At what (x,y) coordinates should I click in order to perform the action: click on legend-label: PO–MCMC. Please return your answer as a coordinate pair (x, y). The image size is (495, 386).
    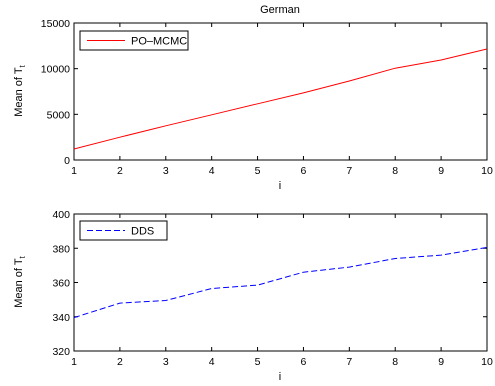
    Looking at the image, I should click on (159, 42).